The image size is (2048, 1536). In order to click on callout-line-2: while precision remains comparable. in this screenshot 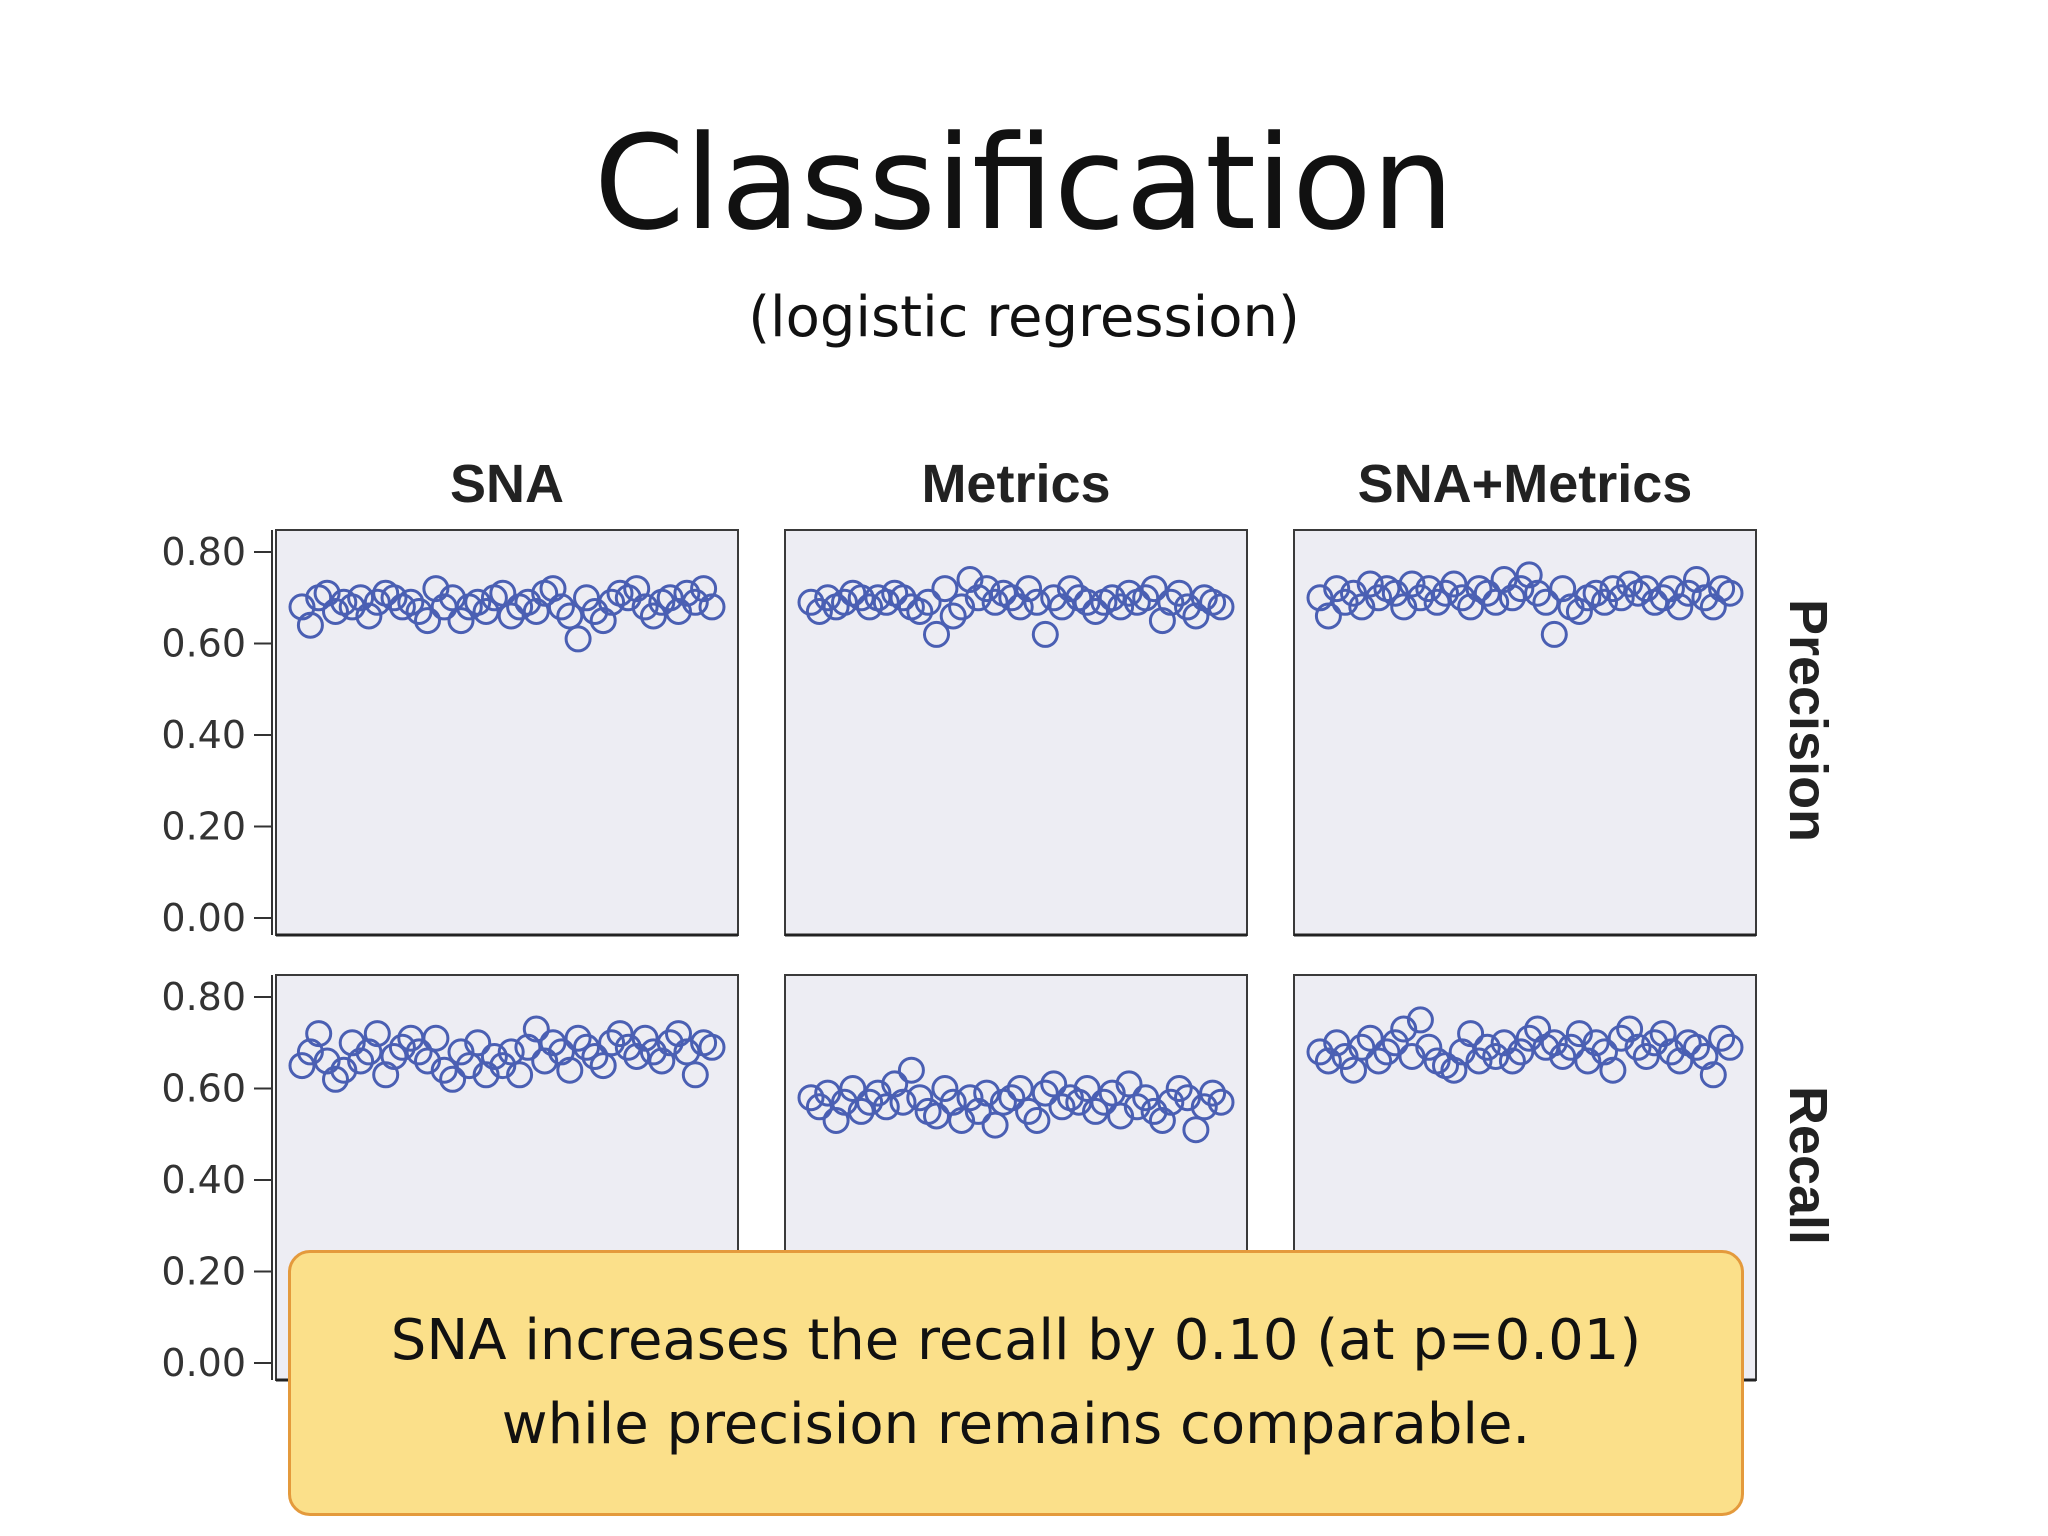, I will do `click(1016, 1424)`.